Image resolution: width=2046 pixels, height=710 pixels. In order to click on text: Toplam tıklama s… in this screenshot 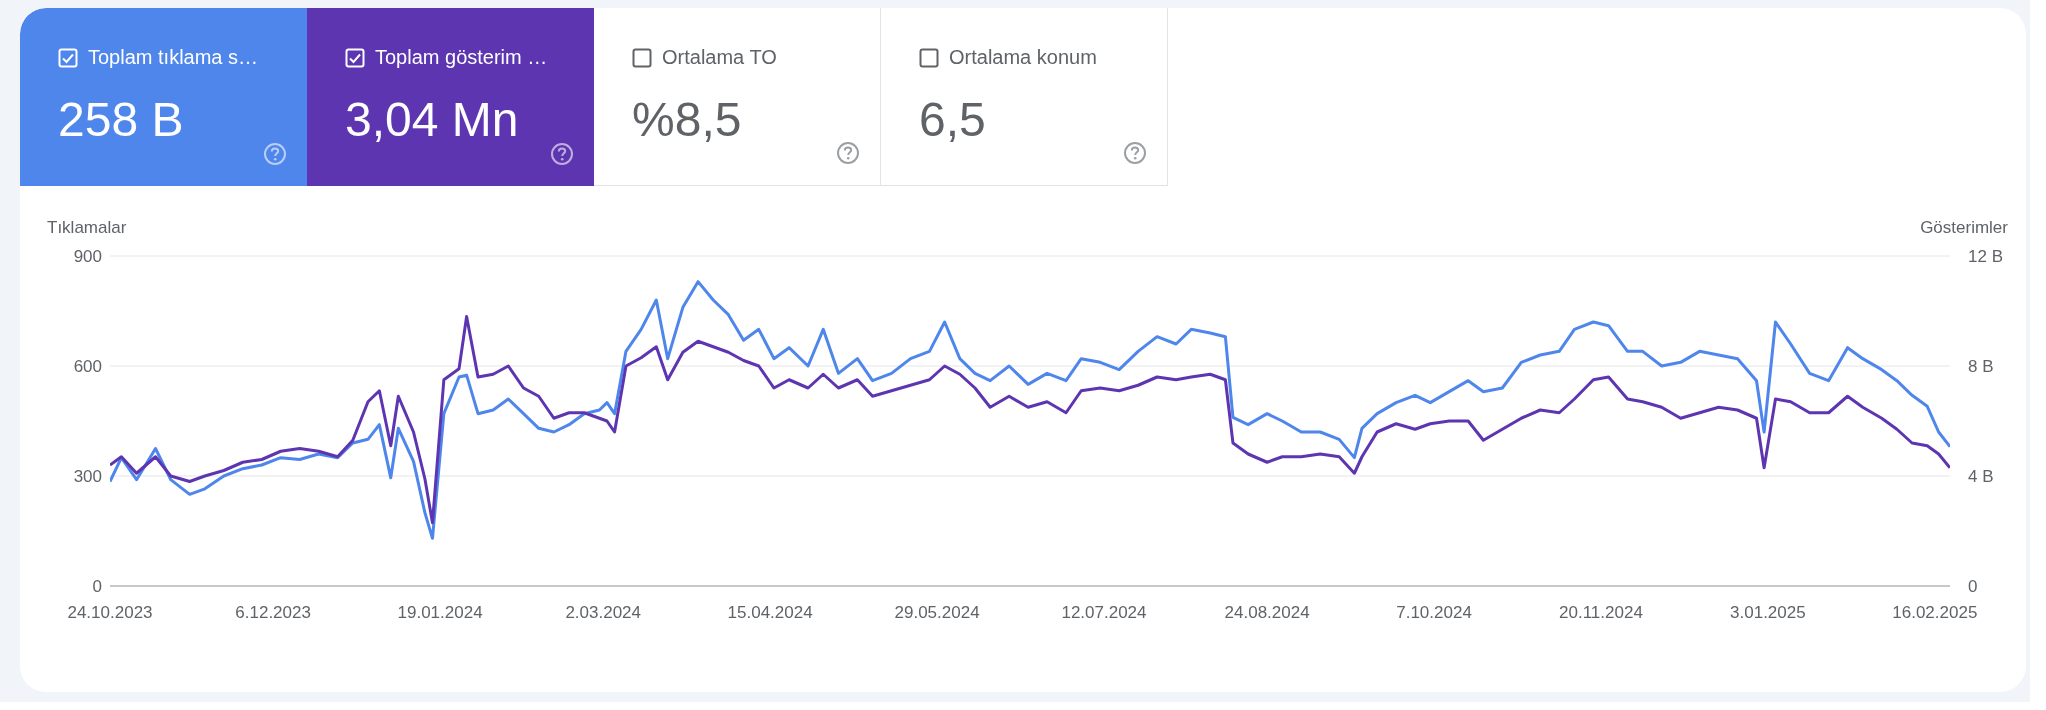, I will do `click(173, 57)`.